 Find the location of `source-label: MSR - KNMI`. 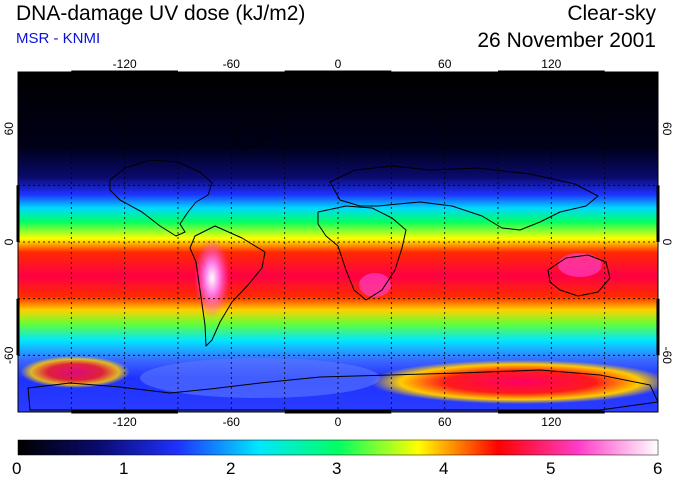

source-label: MSR - KNMI is located at coordinates (58, 38).